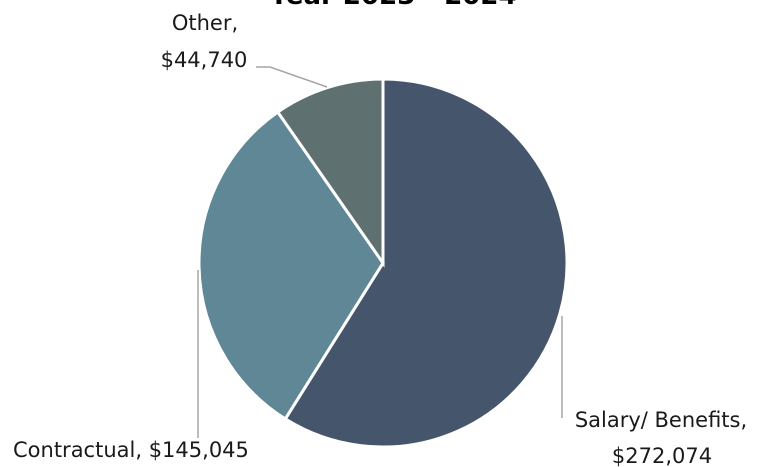 Image resolution: width=771 pixels, height=467 pixels. What do you see at coordinates (204, 60) in the screenshot?
I see `data-label-other-value: $44,740` at bounding box center [204, 60].